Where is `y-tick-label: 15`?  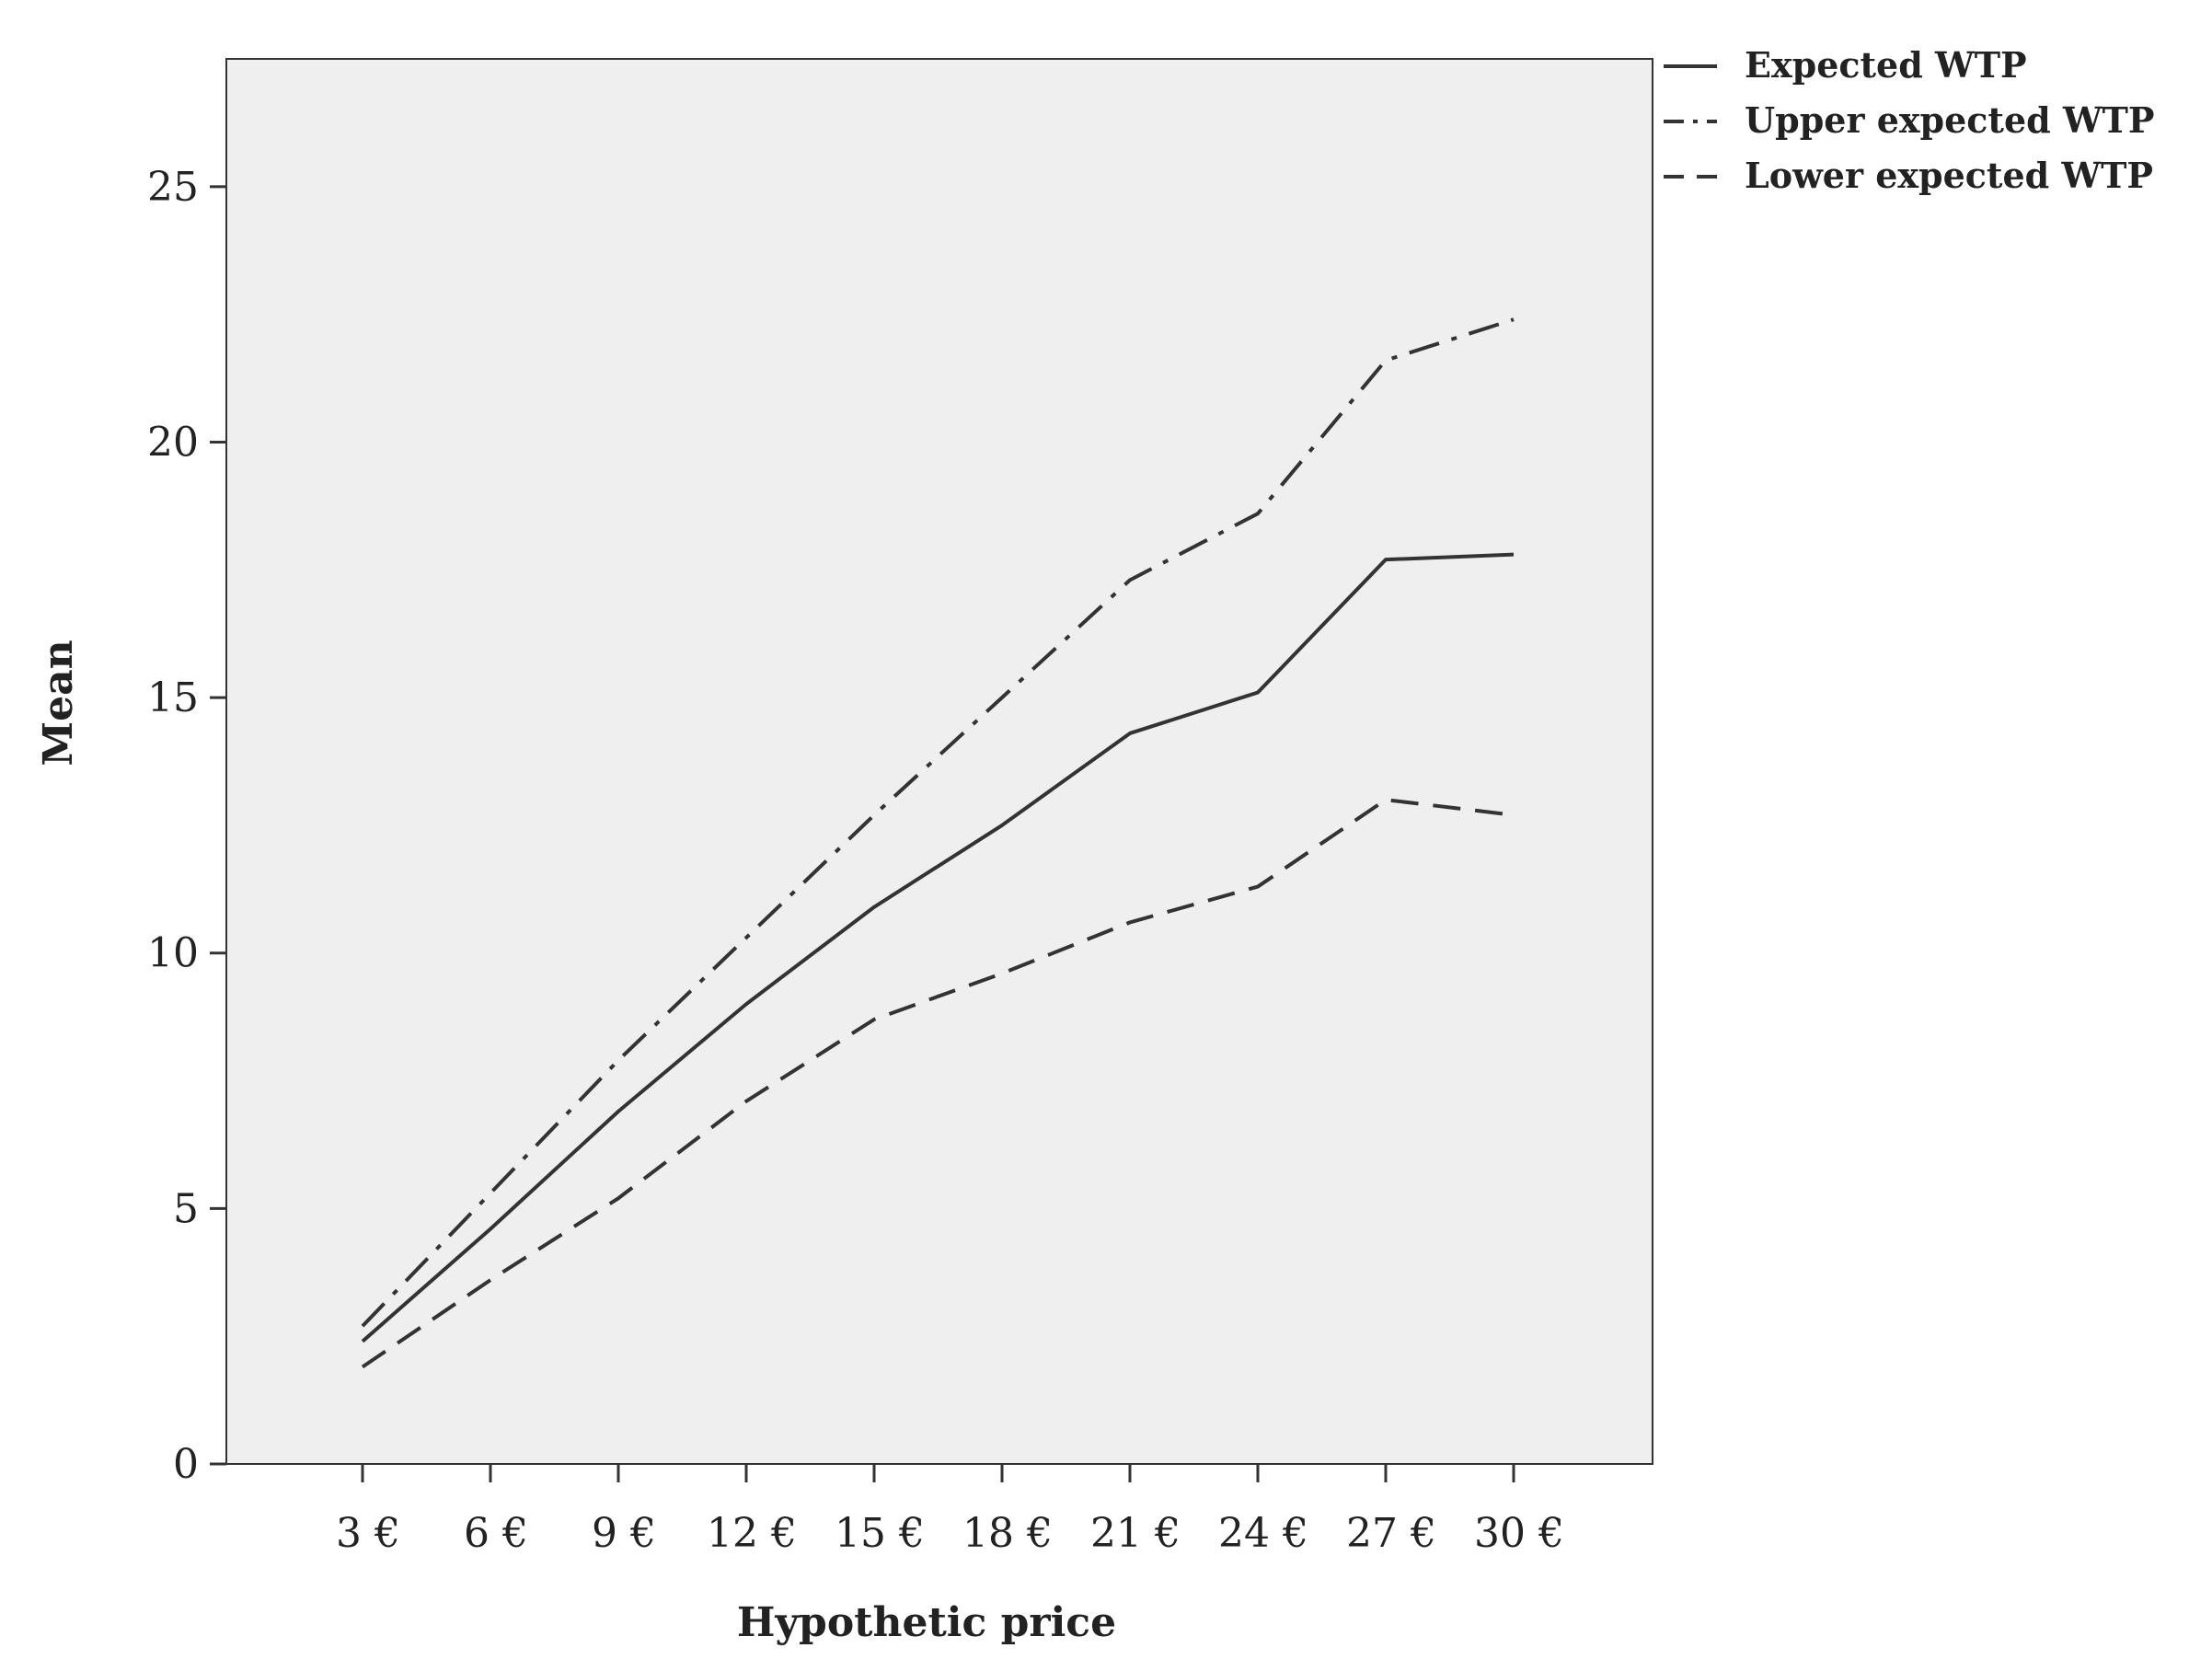
y-tick-label: 15 is located at coordinates (173, 697).